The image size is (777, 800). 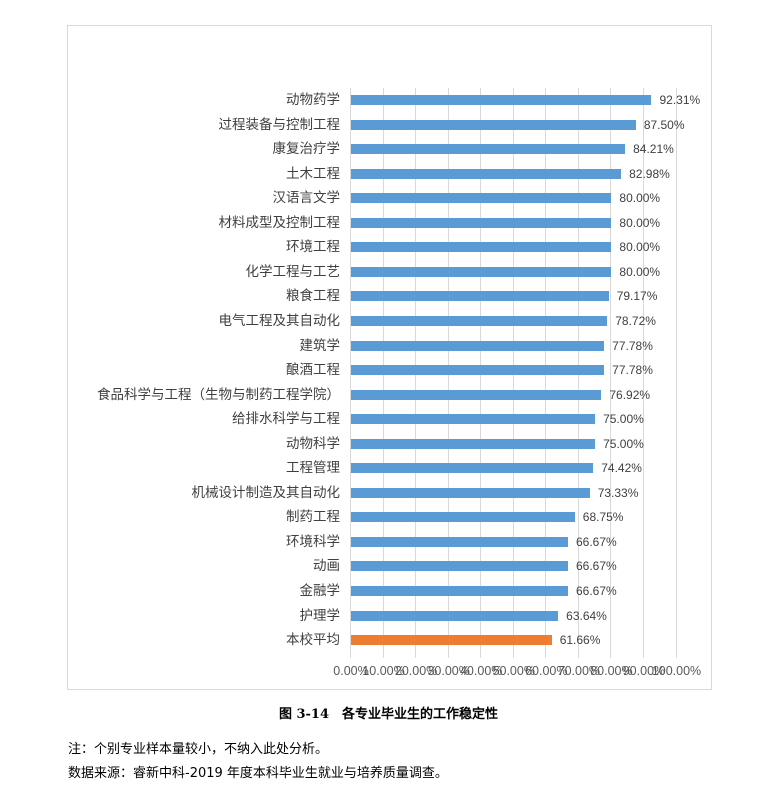 I want to click on bar-row: 金融学 66.67%, so click(x=388, y=591).